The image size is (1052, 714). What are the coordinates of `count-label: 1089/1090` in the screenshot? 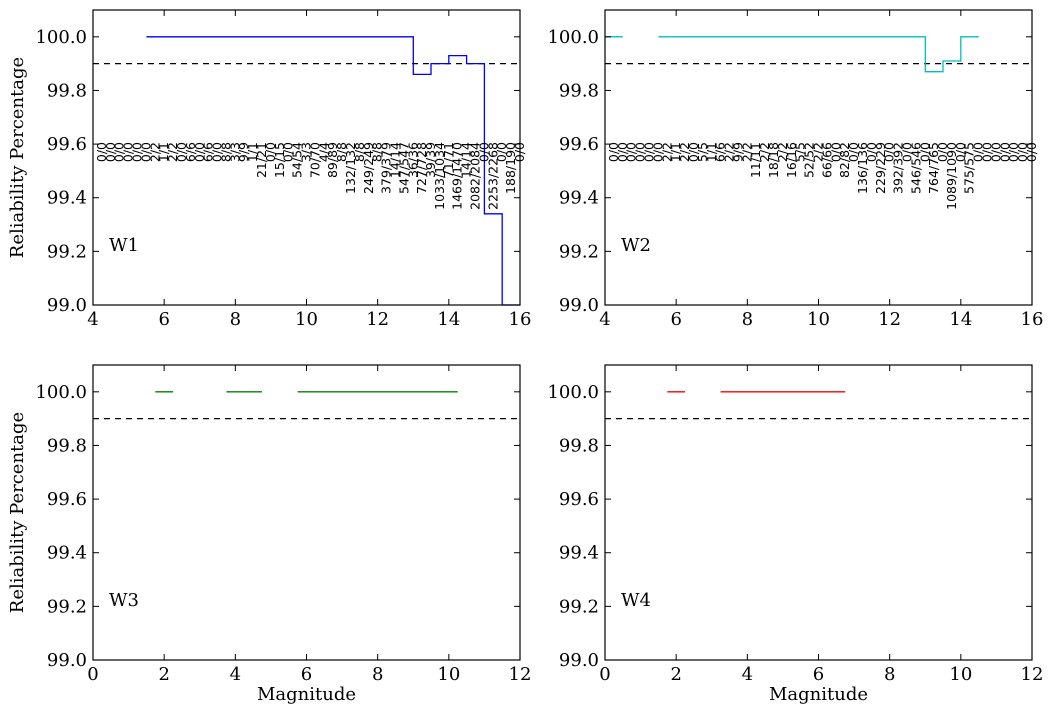 It's located at (951, 176).